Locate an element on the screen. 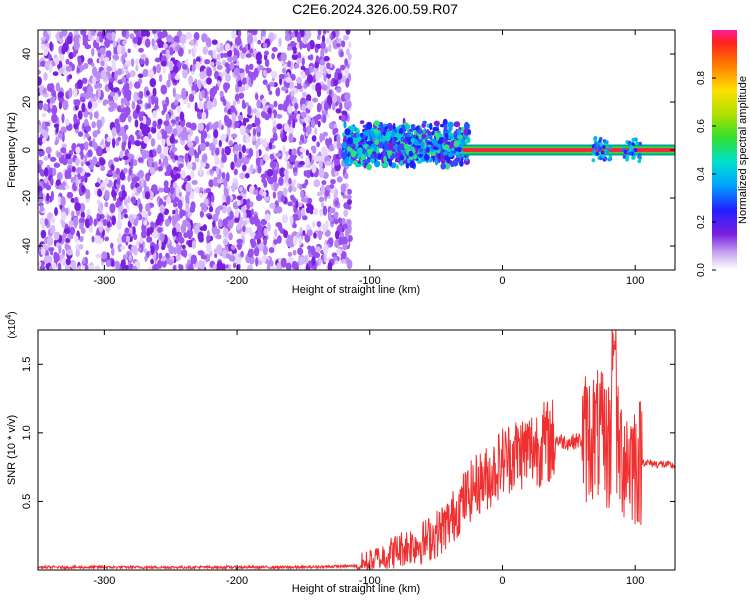  y-tick-label: -20 is located at coordinates (27, 198).